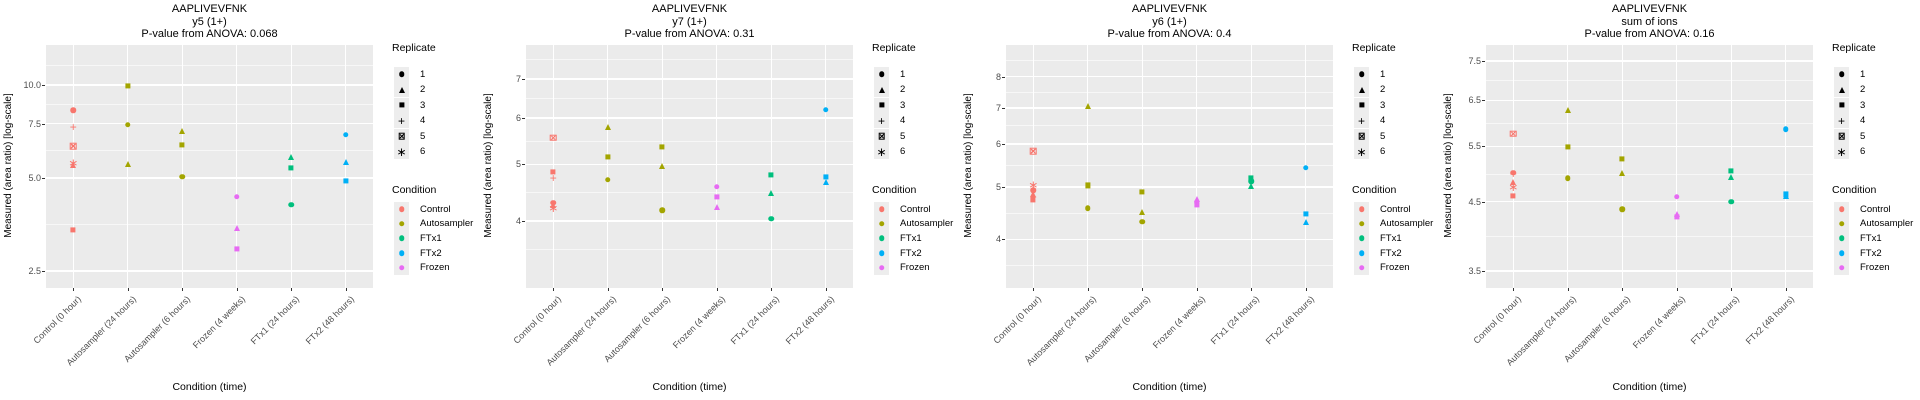 This screenshot has width=1920, height=400. I want to click on condition-legend-title: Condition, so click(1854, 190).